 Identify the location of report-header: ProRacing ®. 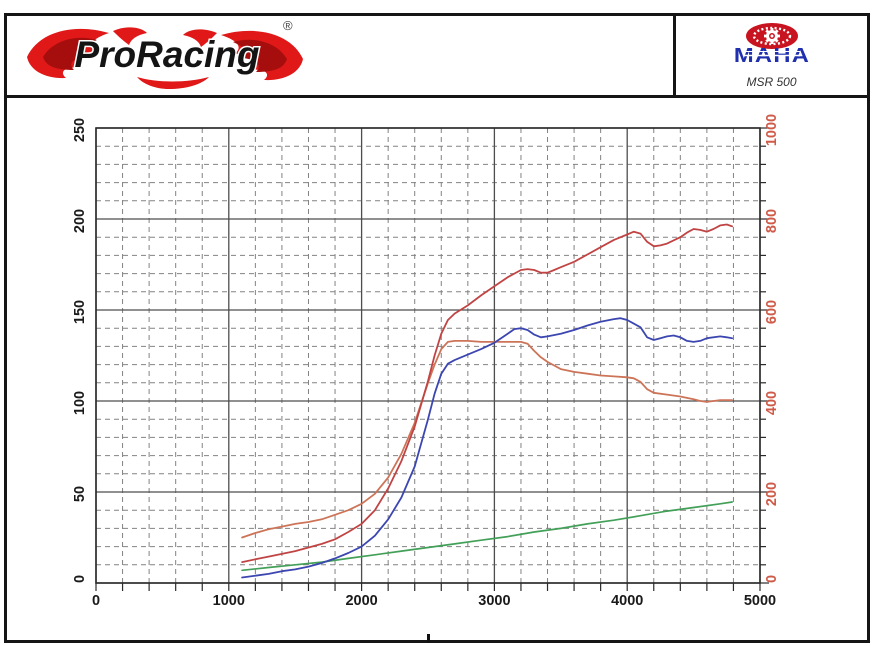
(437, 57).